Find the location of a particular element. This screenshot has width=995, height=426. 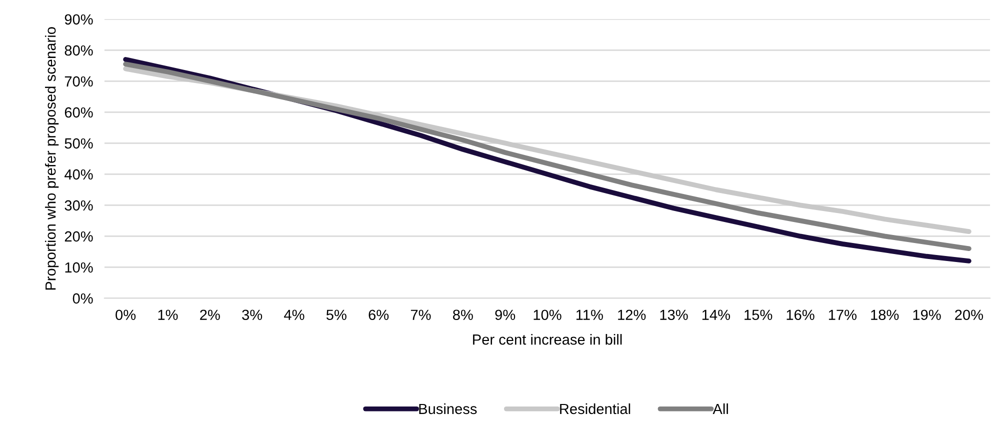

x-tick-label: 12% is located at coordinates (632, 315).